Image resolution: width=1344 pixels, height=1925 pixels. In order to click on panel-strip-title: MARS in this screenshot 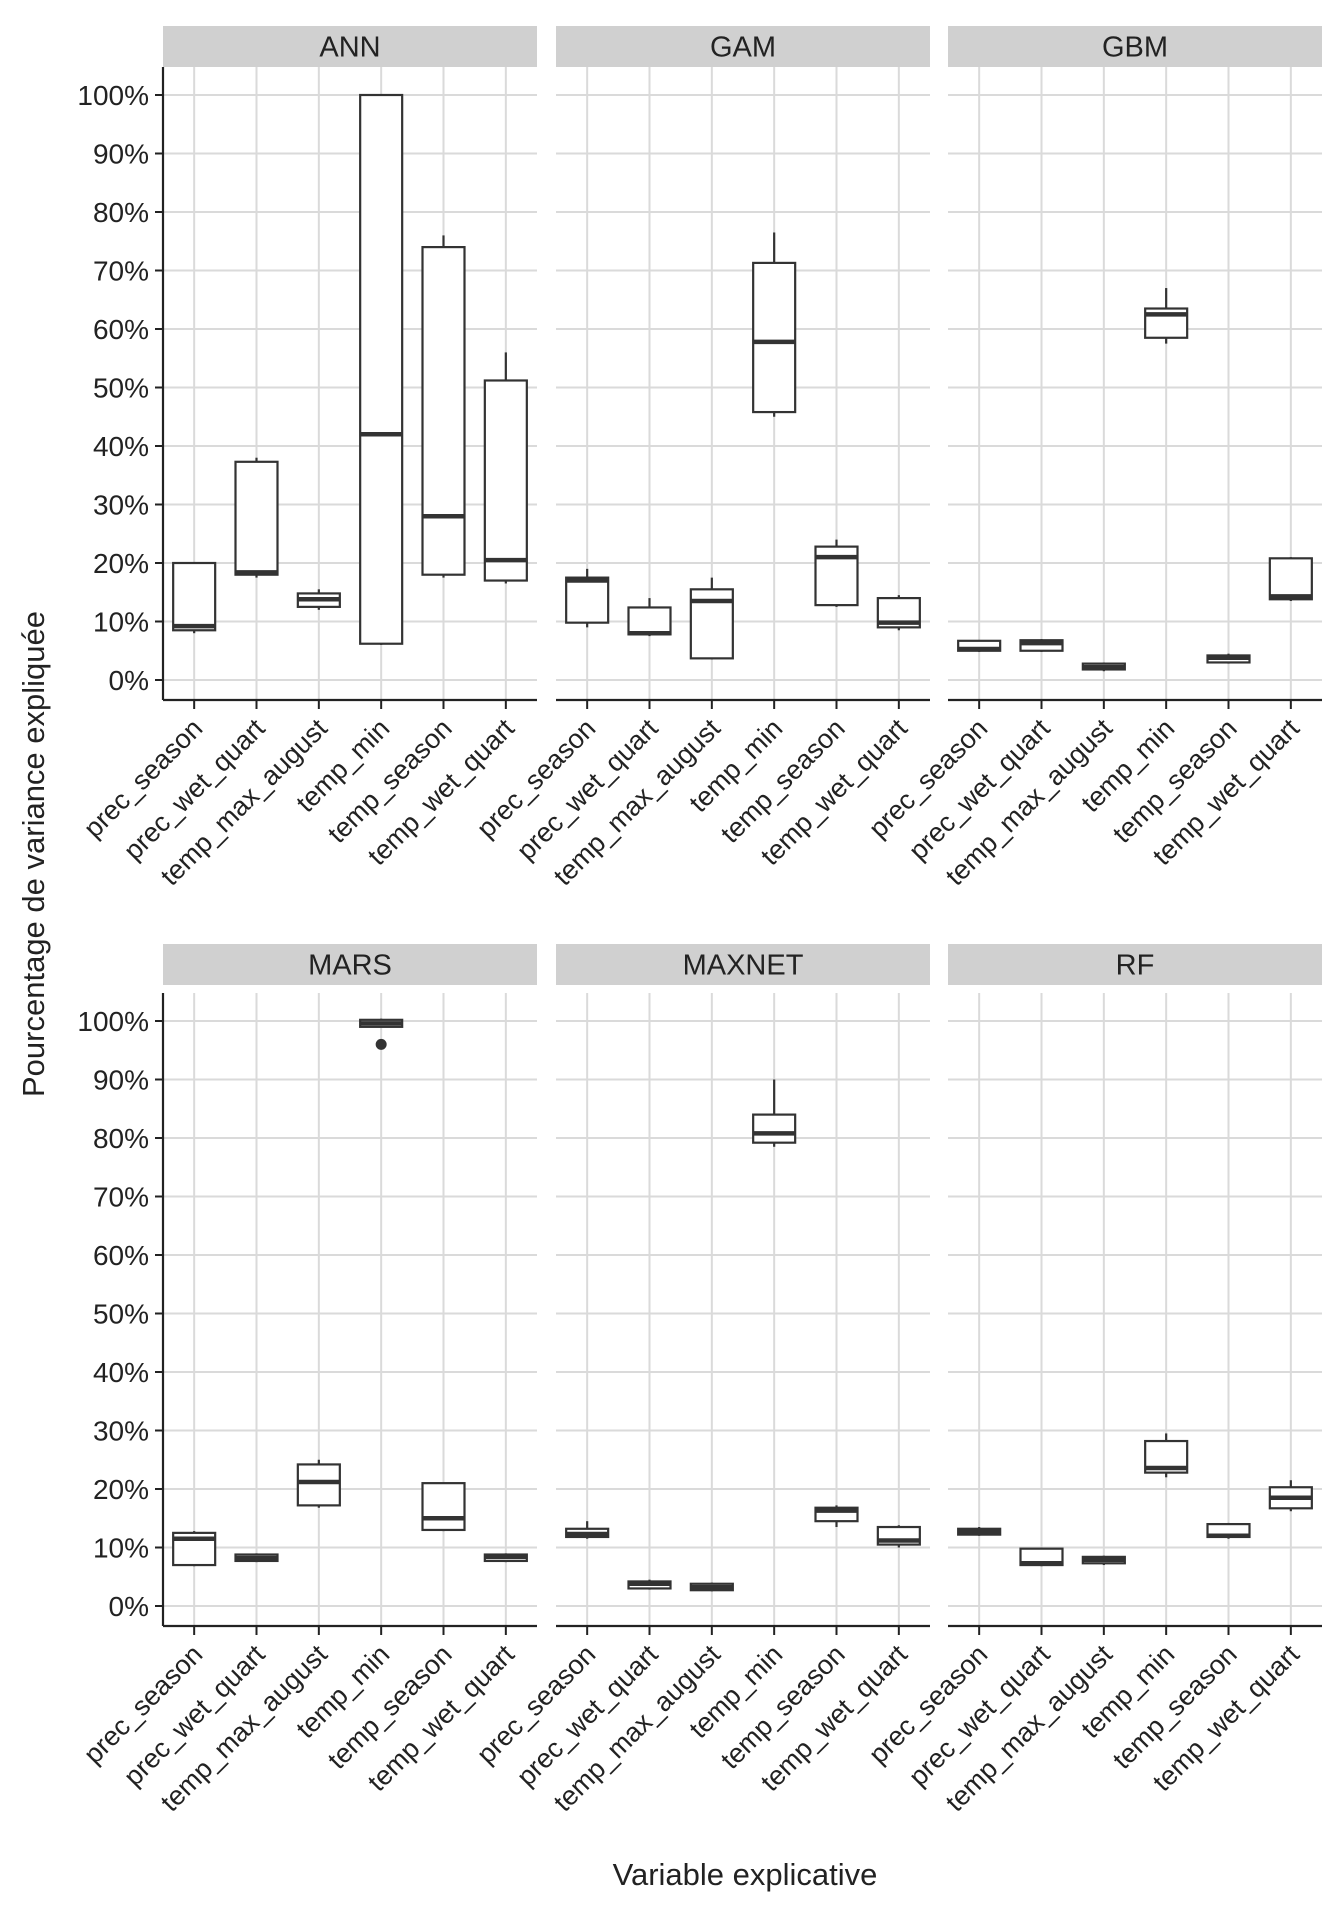, I will do `click(350, 966)`.